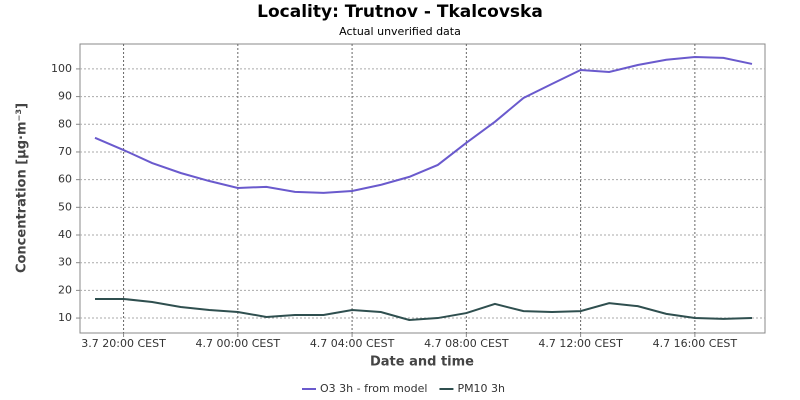 This screenshot has width=800, height=400. What do you see at coordinates (22, 188) in the screenshot?
I see `y-axis-label: Concentration [µg·m⁻³]` at bounding box center [22, 188].